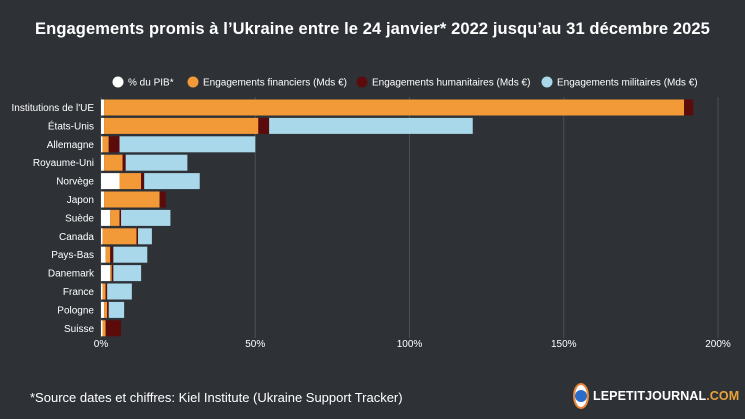 The width and height of the screenshot is (745, 419). I want to click on category-label: Norvège, so click(75, 182).